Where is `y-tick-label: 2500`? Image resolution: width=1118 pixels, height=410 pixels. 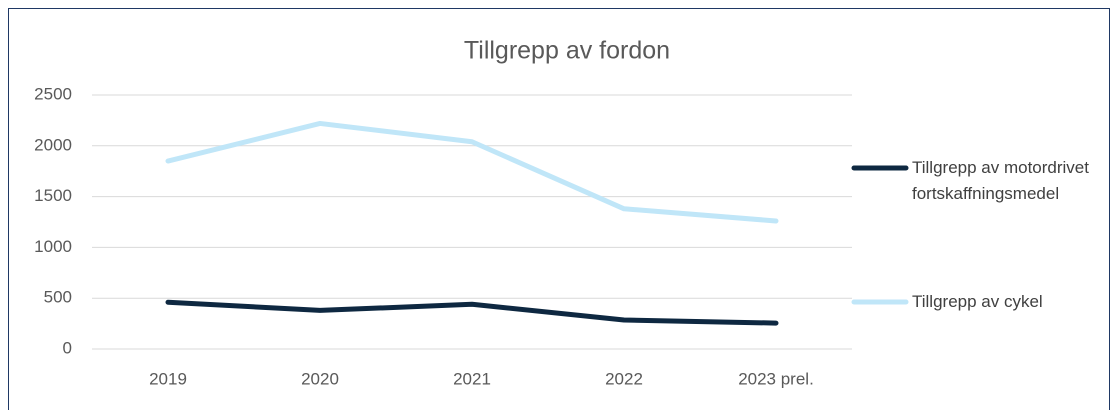
y-tick-label: 2500 is located at coordinates (53, 93).